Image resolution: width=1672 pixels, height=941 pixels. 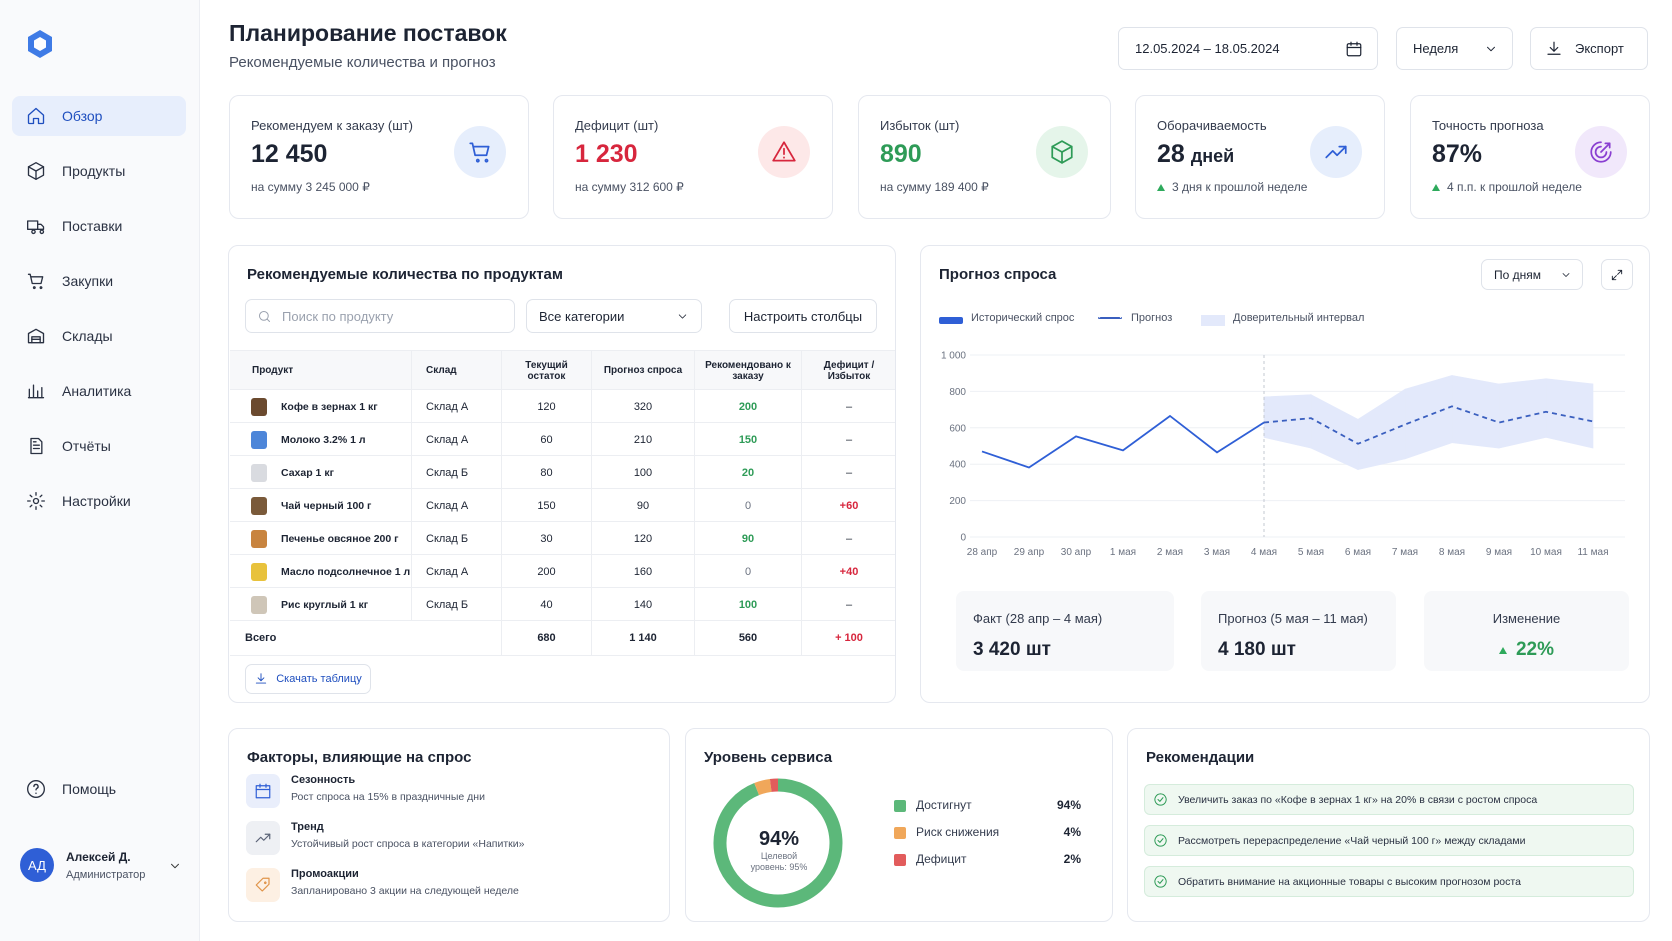 I want to click on column-header: Продукт, so click(x=273, y=370).